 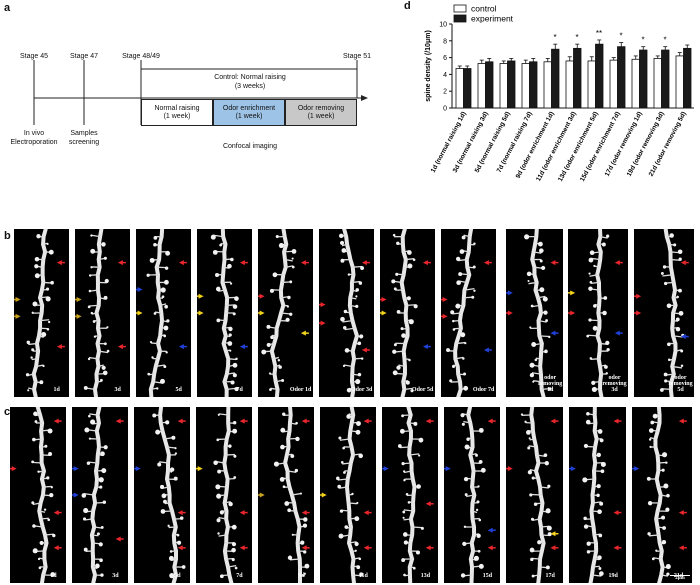 What do you see at coordinates (614, 384) in the screenshot?
I see `row-b-panel-label: odor removing 3d` at bounding box center [614, 384].